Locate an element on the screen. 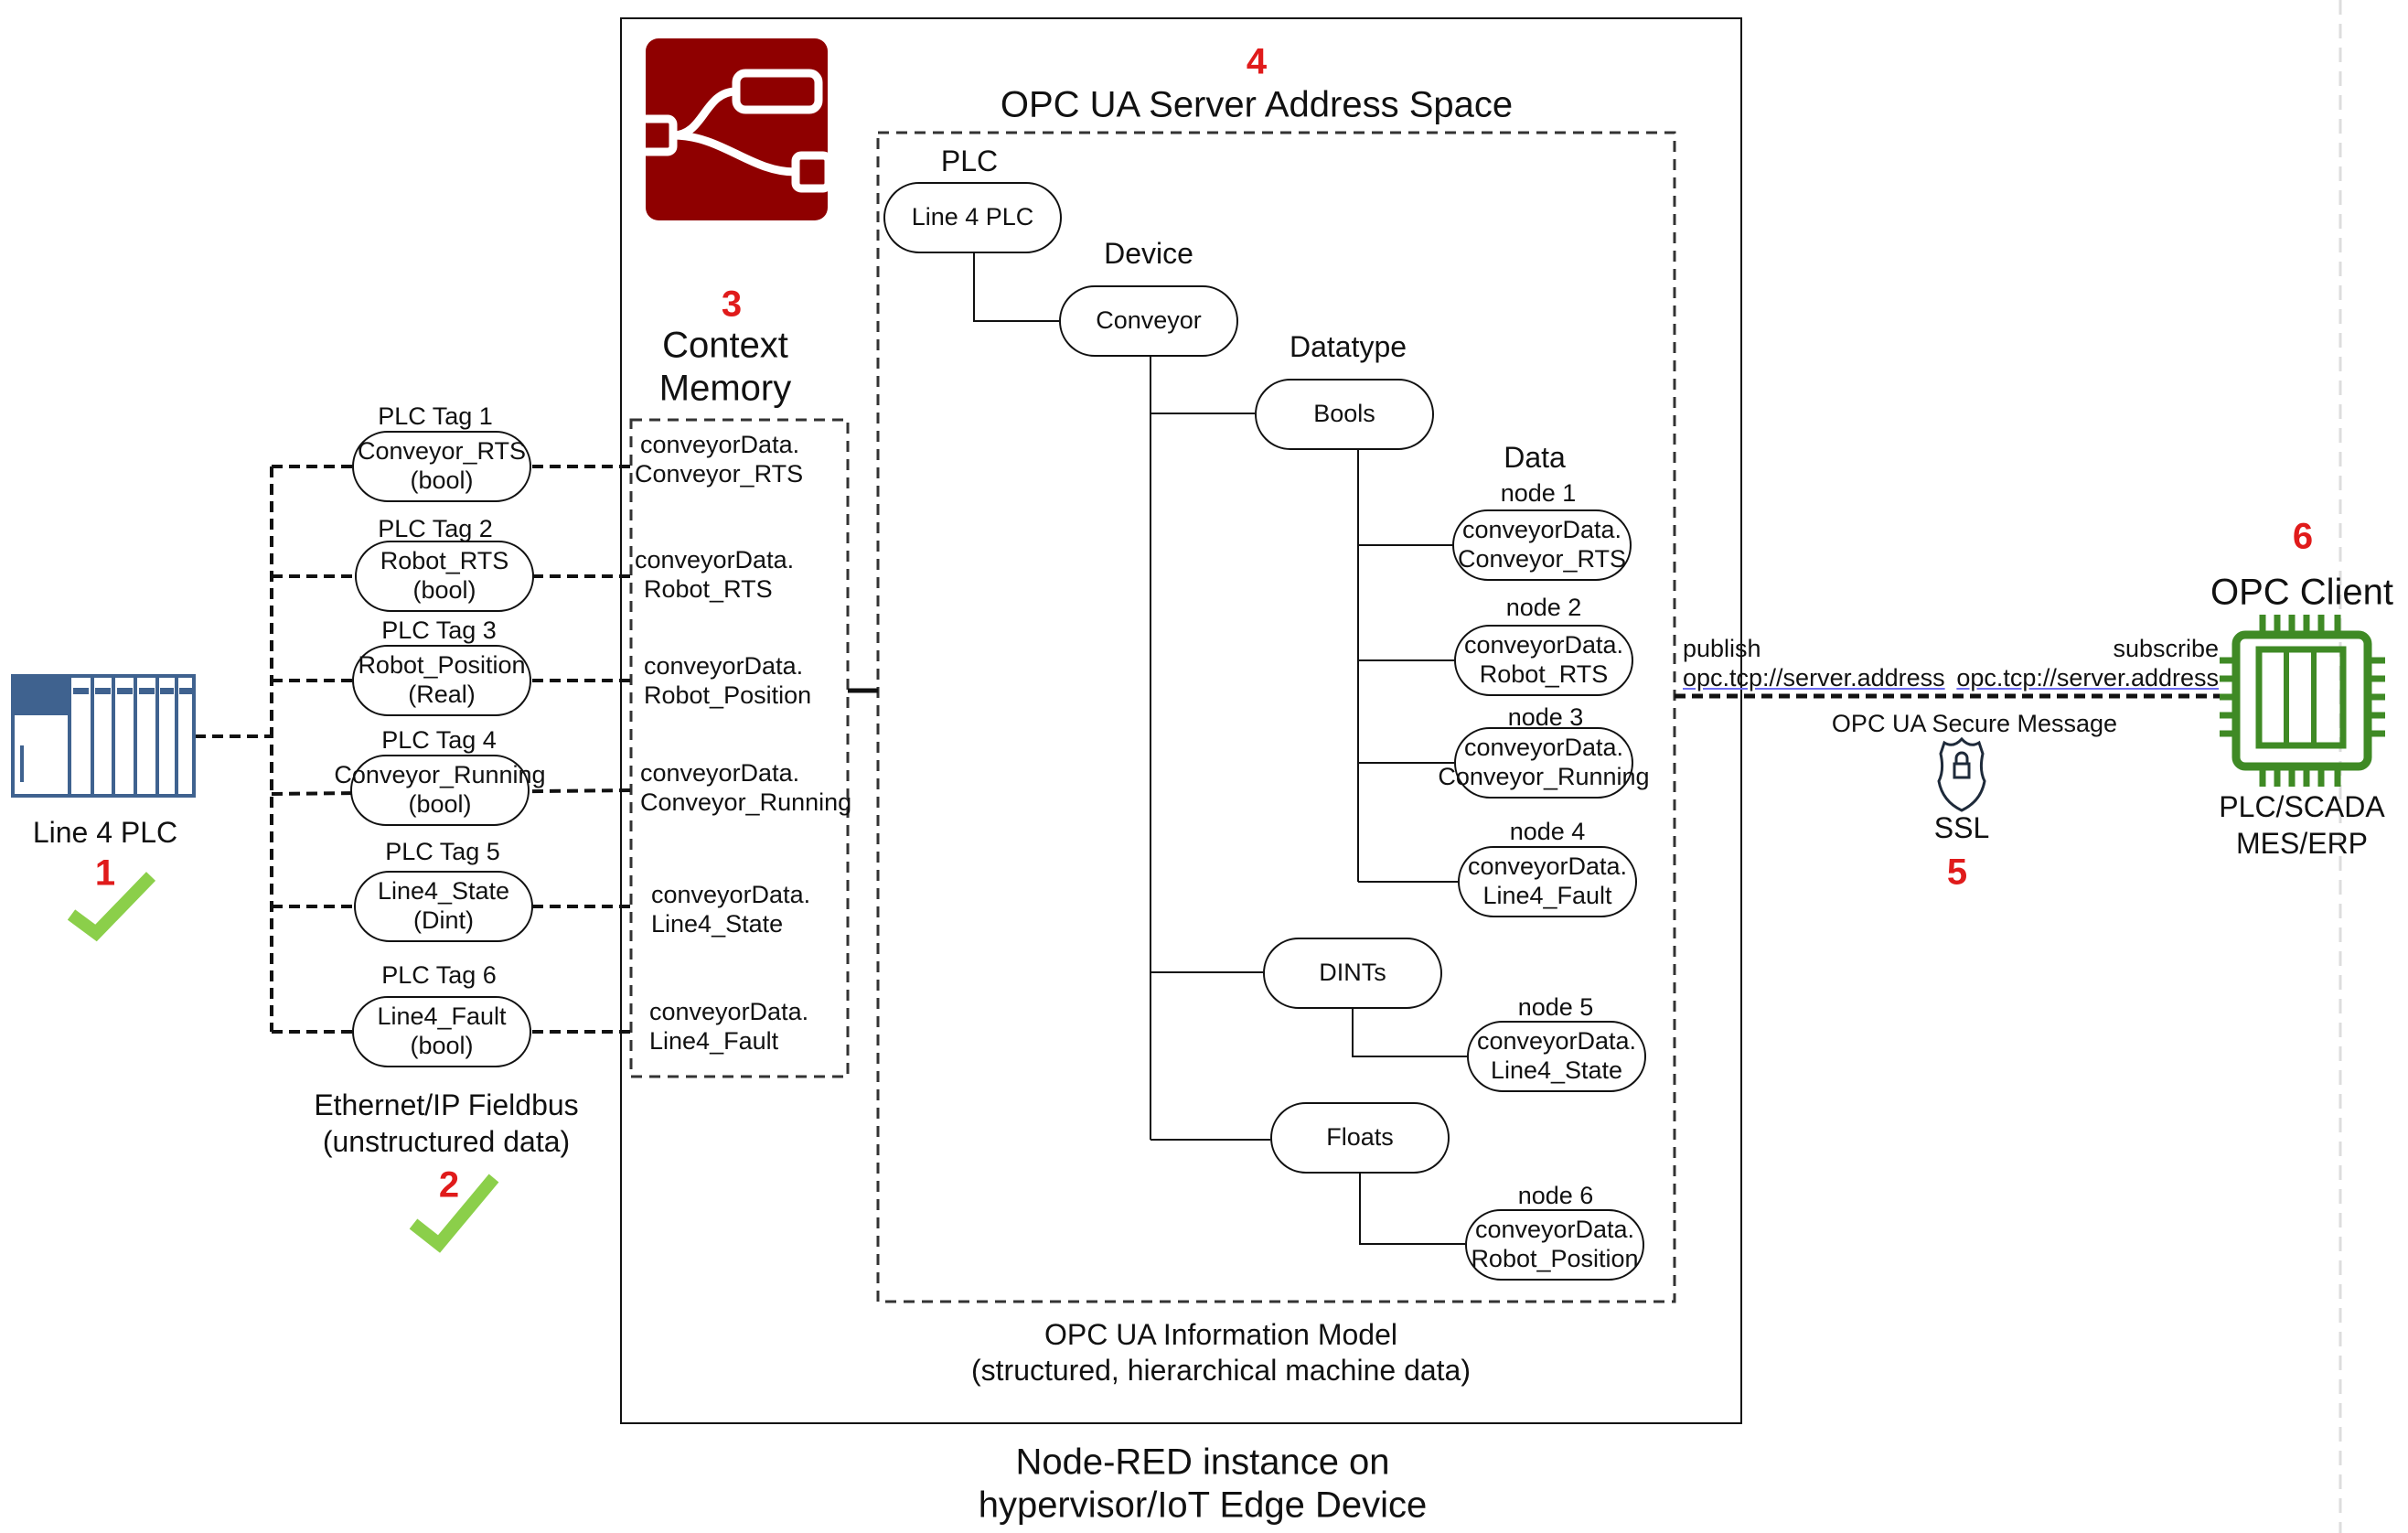 The width and height of the screenshot is (2408, 1533). info-model-sublabel: (structured, hierarchical machine data) is located at coordinates (1221, 1371).